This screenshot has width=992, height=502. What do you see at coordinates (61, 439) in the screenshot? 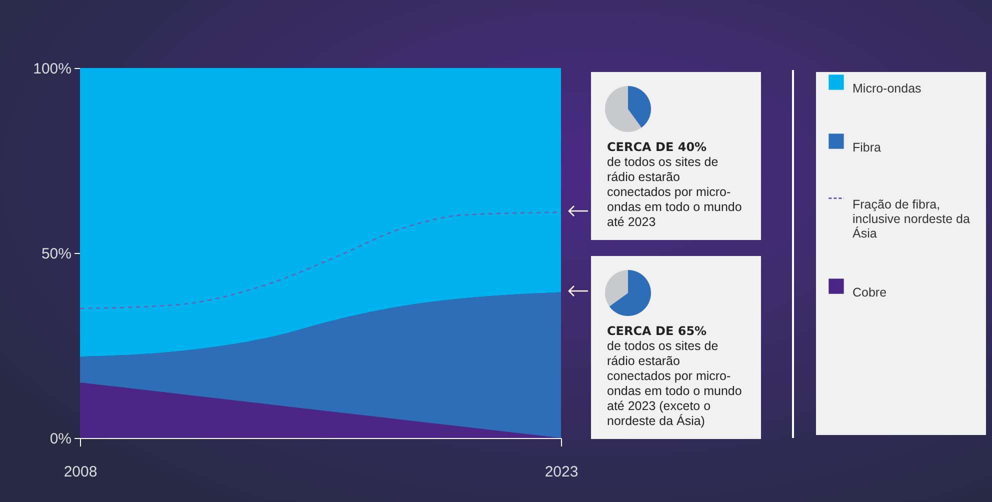
I see `y-tick-label: 0%` at bounding box center [61, 439].